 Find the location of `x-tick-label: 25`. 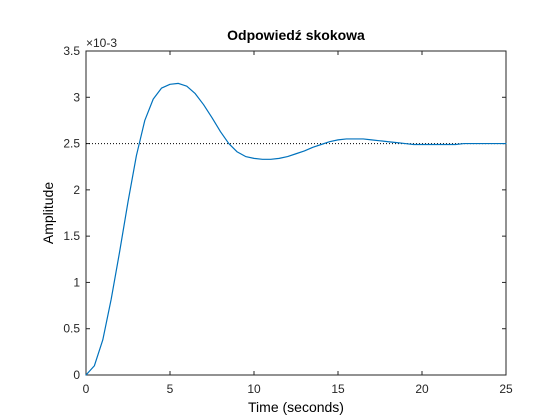

x-tick-label: 25 is located at coordinates (506, 389).